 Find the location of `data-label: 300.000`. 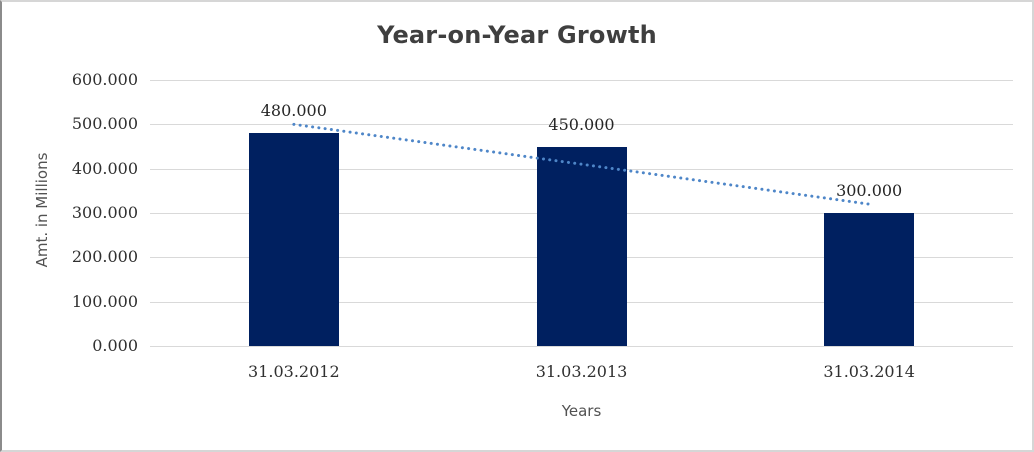

data-label: 300.000 is located at coordinates (869, 190).